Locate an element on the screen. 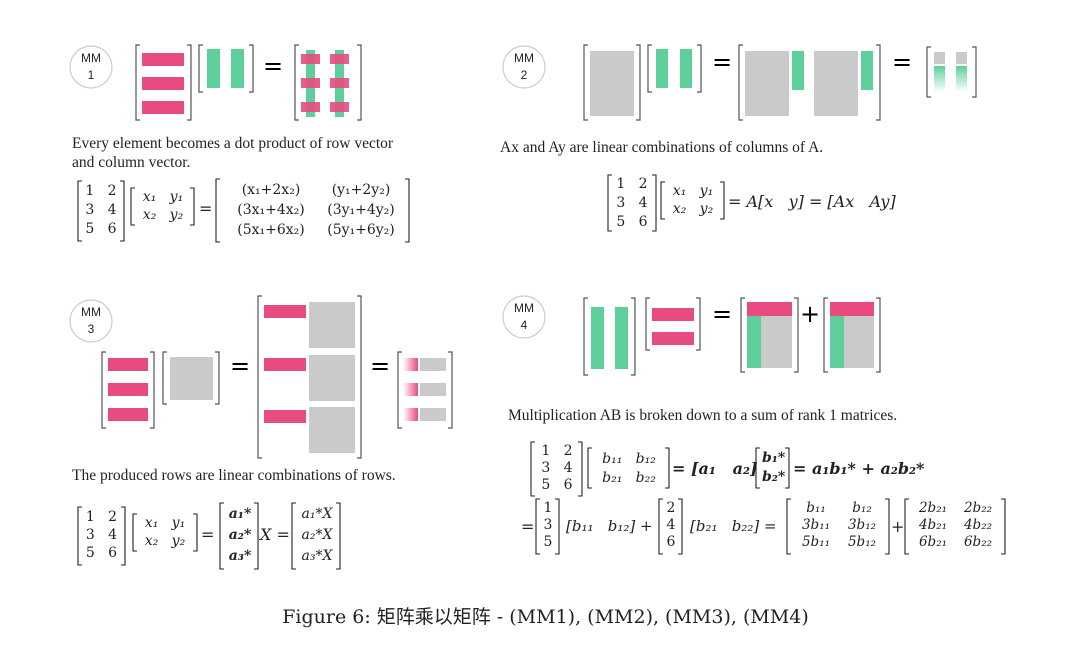 Image resolution: width=1091 pixels, height=662 pixels. mm3-badge is located at coordinates (91, 321).